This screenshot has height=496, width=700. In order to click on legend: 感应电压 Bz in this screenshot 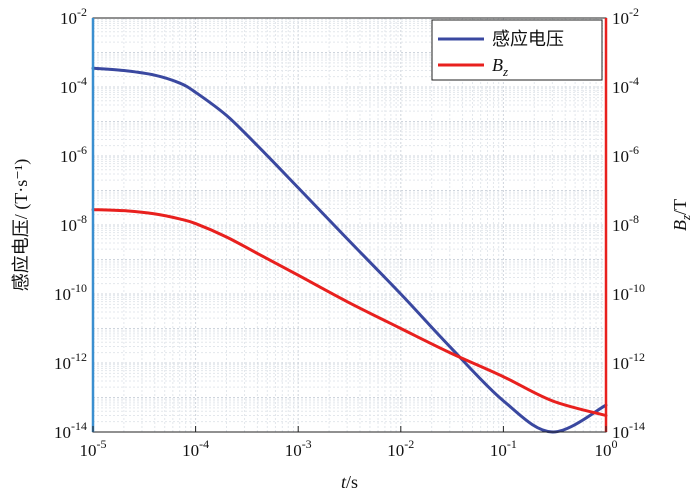, I will do `click(517, 50)`.